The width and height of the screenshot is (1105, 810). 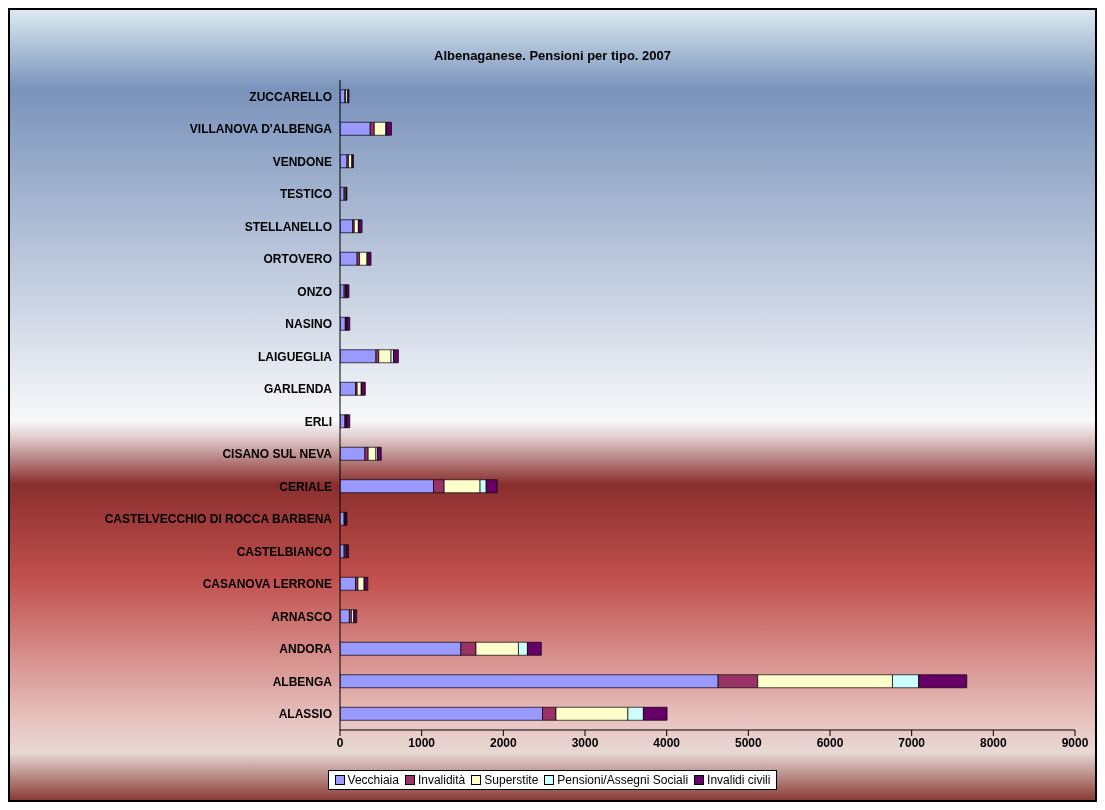 What do you see at coordinates (308, 324) in the screenshot?
I see `y-tick-label: NASINO` at bounding box center [308, 324].